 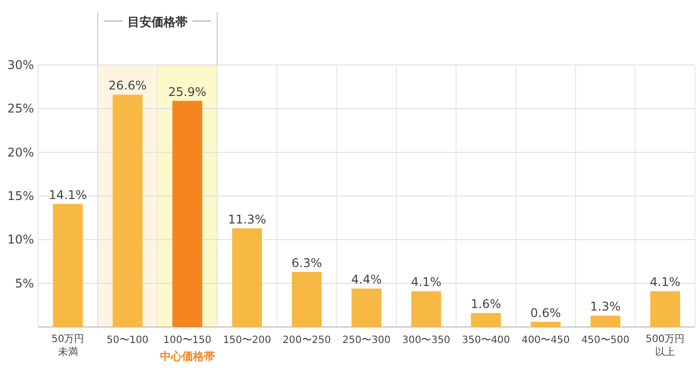 I want to click on y-tick-label: 20%, so click(x=20, y=152).